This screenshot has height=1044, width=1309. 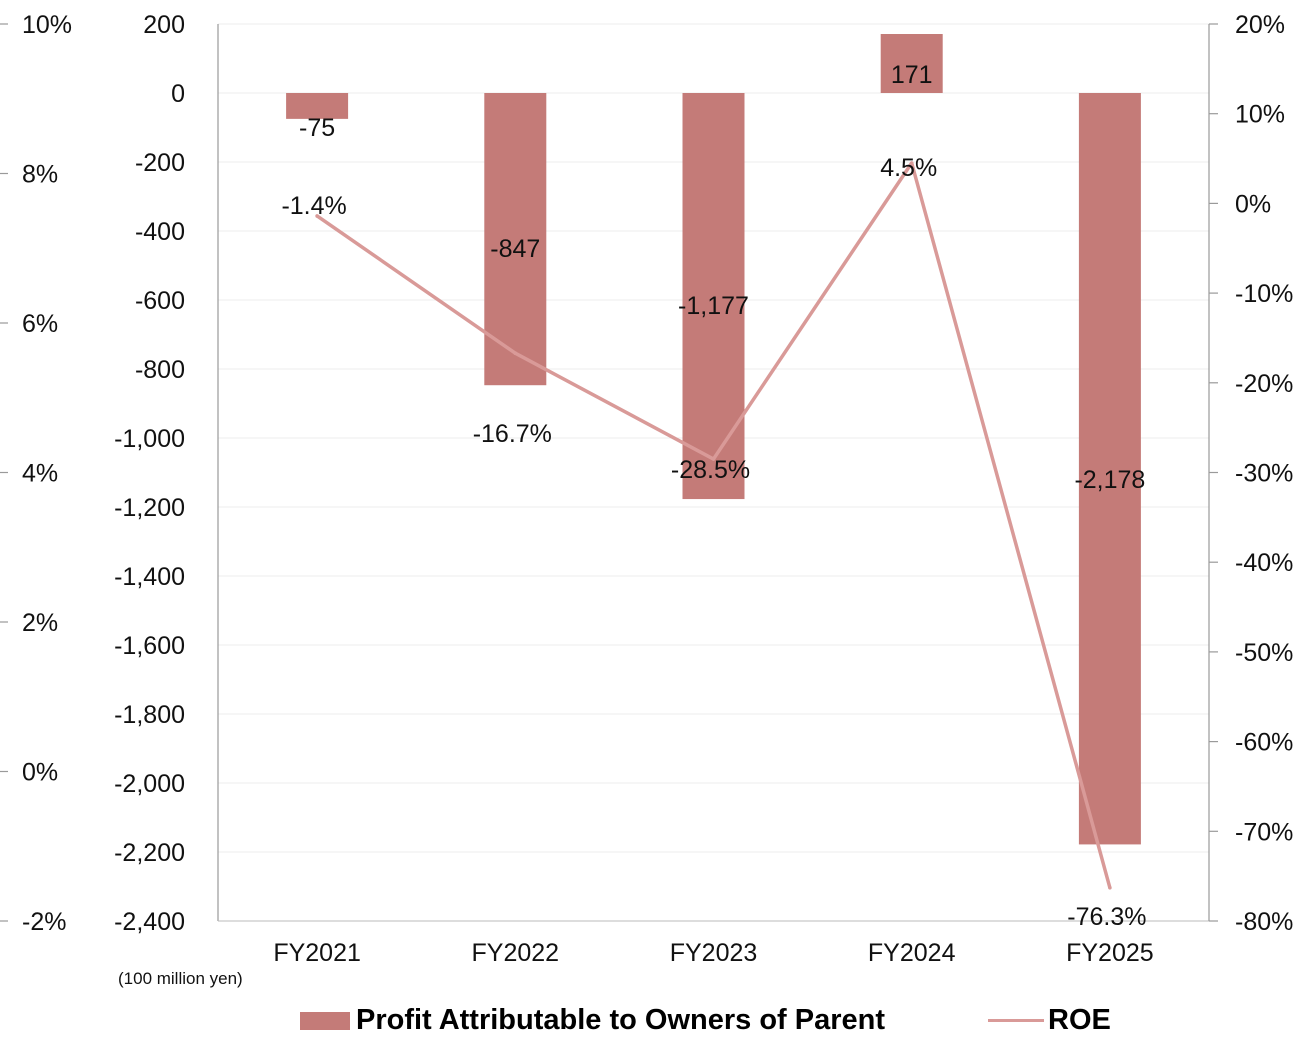 What do you see at coordinates (908, 168) in the screenshot?
I see `line-data-label: 4.5%` at bounding box center [908, 168].